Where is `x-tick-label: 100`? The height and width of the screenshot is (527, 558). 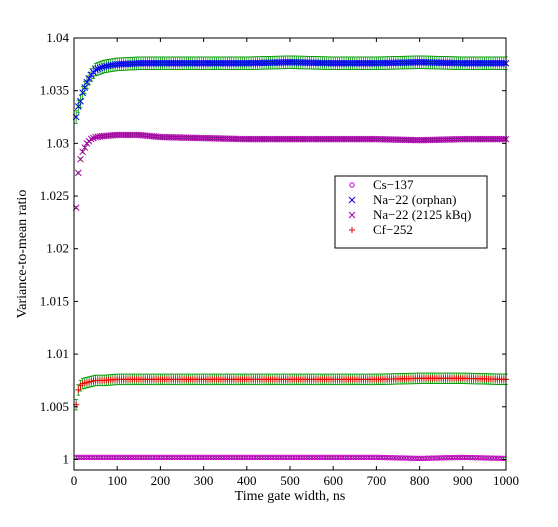
x-tick-label: 100 is located at coordinates (117, 480).